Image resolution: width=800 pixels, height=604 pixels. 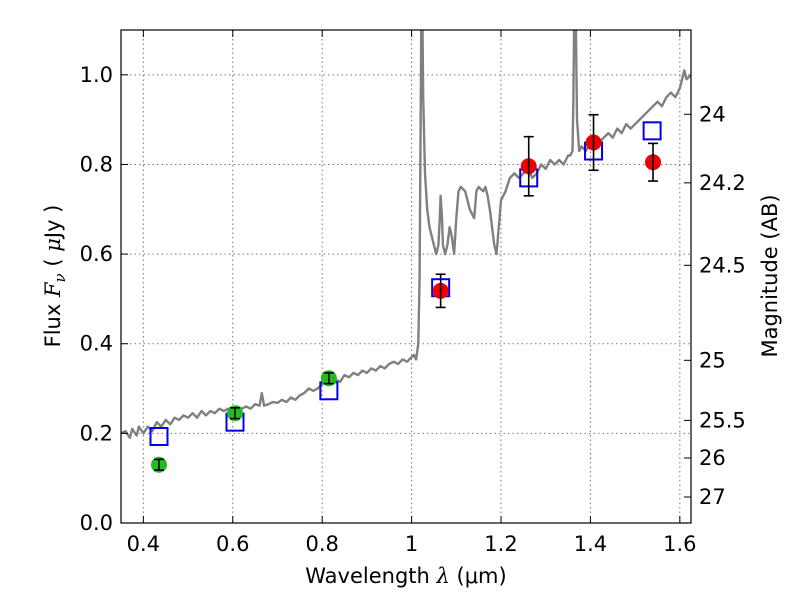 What do you see at coordinates (55, 276) in the screenshot?
I see `y-axis-label: Flux Fν ( μJy )` at bounding box center [55, 276].